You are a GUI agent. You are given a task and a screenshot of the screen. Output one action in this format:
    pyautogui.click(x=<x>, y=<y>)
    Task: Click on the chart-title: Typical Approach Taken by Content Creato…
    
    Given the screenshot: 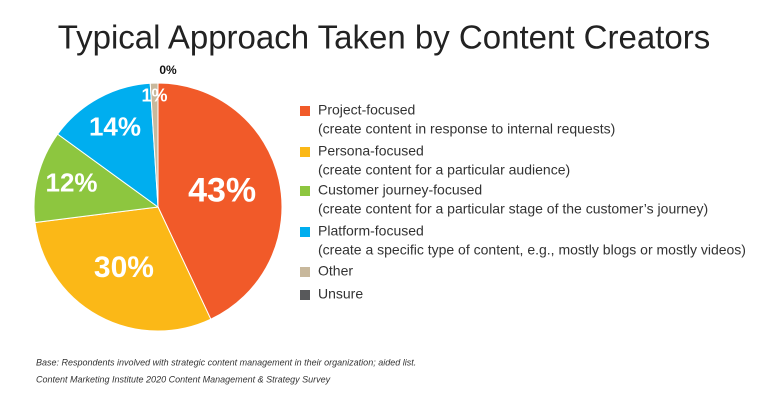 What is the action you would take?
    pyautogui.click(x=384, y=37)
    